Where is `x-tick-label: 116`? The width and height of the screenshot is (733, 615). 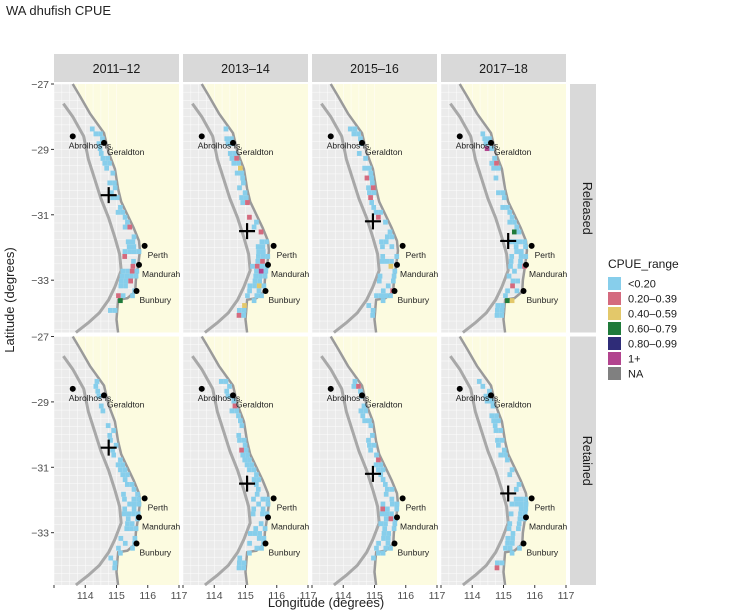
x-tick-label: 116 is located at coordinates (534, 596).